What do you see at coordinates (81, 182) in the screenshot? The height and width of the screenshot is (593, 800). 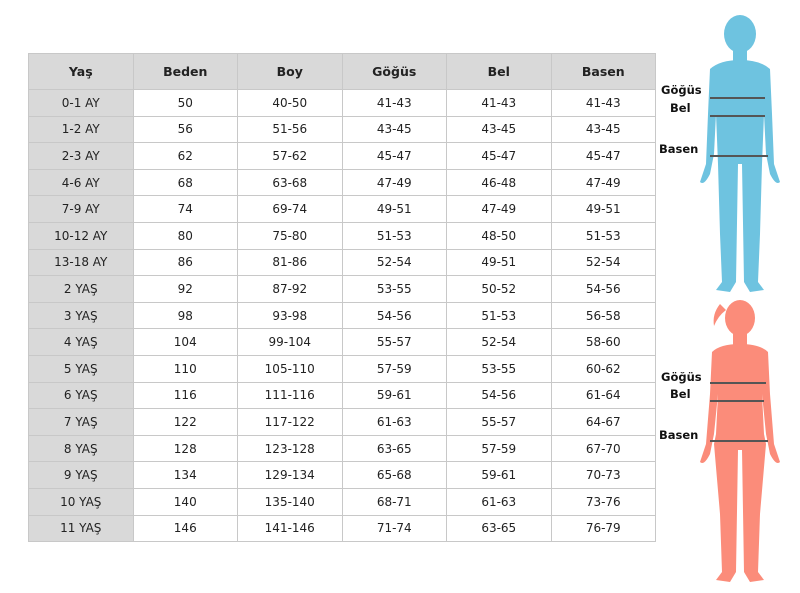 I see `age-cell: 4-6 AY` at bounding box center [81, 182].